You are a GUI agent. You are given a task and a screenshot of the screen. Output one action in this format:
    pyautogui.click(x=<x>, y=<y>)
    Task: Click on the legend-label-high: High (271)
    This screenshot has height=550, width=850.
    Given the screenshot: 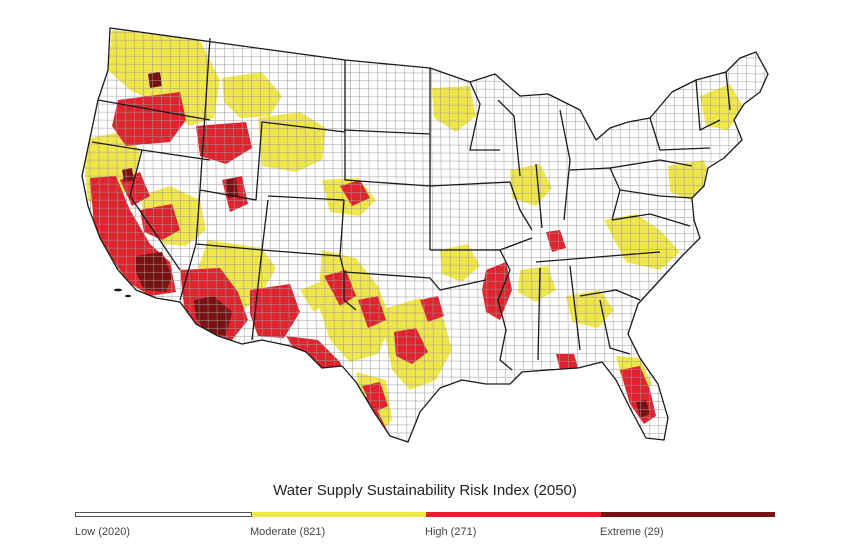 What is the action you would take?
    pyautogui.click(x=451, y=532)
    